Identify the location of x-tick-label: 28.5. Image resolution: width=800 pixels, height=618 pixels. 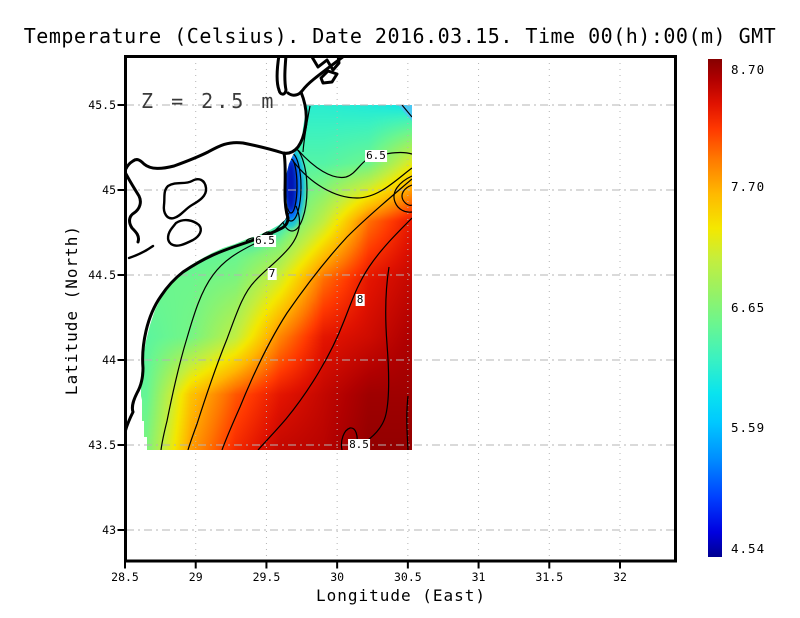
(125, 577).